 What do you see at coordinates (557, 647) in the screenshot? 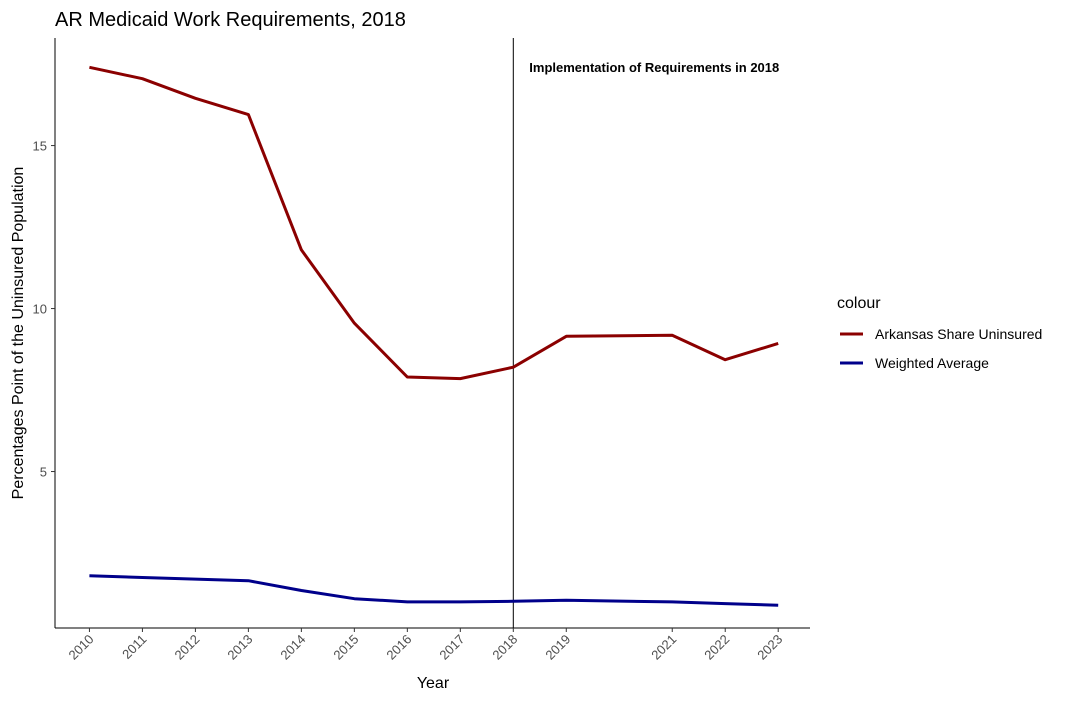
I see `x-tick-label: 2019` at bounding box center [557, 647].